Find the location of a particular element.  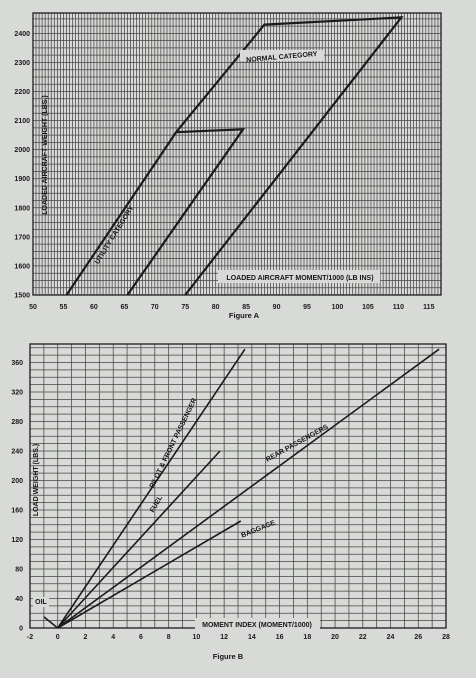

series-label-oil: OIL is located at coordinates (41, 602).